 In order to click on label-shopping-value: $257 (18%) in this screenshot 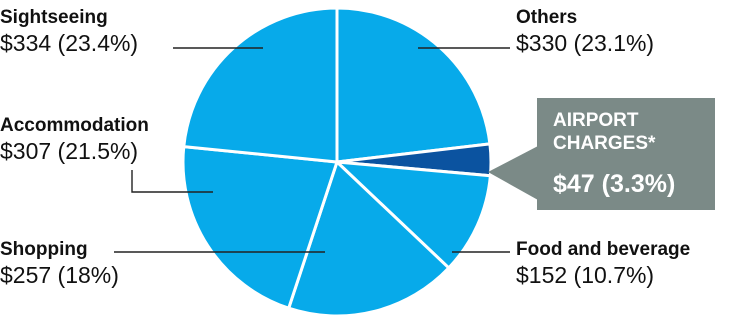, I will do `click(59, 274)`.